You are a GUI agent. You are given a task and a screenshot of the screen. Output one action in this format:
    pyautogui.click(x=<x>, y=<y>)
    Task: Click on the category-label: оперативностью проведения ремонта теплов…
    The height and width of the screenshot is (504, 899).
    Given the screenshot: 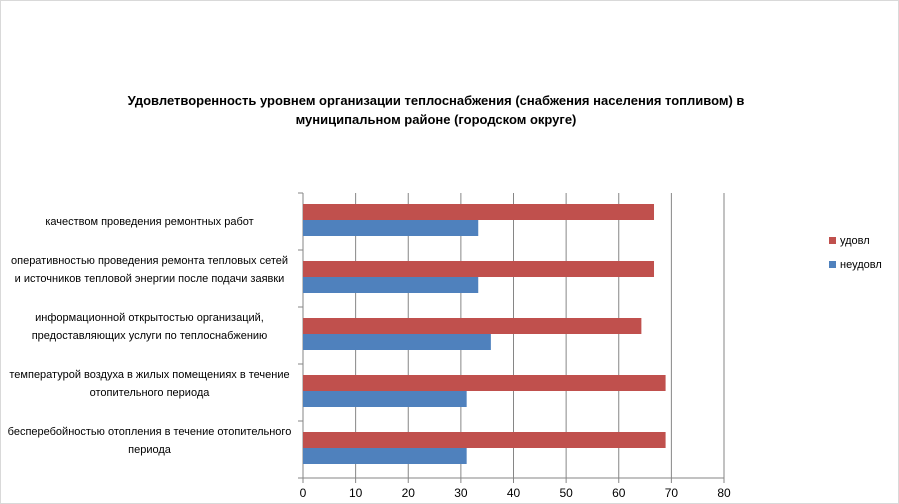 What is the action you would take?
    pyautogui.click(x=149, y=269)
    